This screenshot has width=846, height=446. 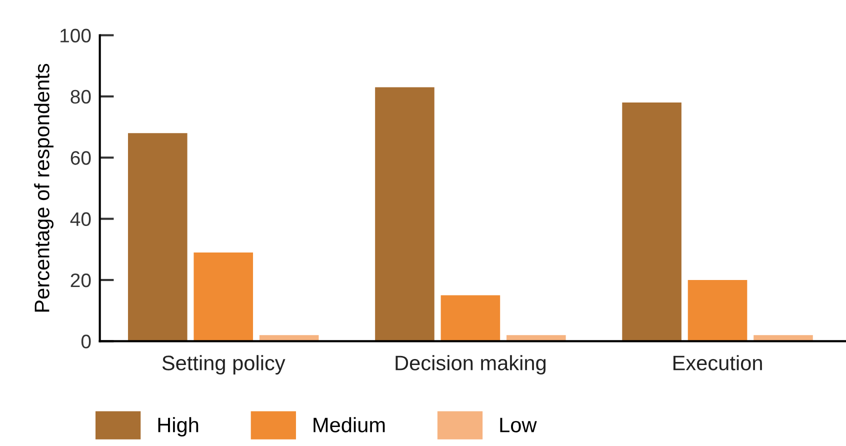 I want to click on y-tick-label: 40, so click(x=80, y=219).